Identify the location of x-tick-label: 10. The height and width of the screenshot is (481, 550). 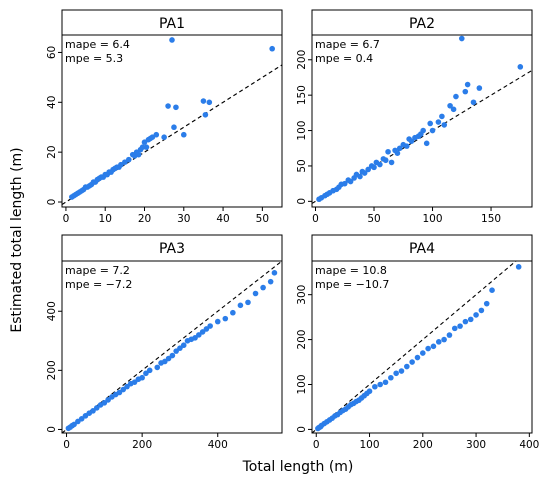
(105, 219).